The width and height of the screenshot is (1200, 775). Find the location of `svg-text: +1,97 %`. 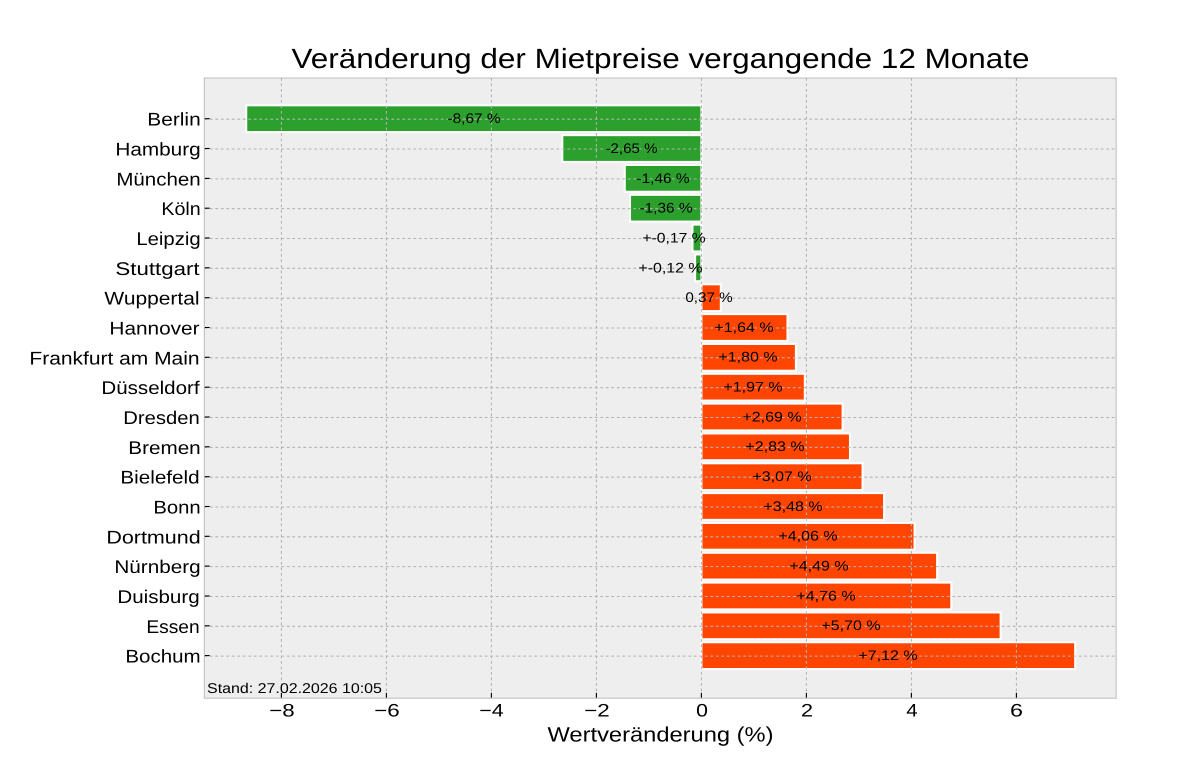

svg-text: +1,97 % is located at coordinates (752, 387).